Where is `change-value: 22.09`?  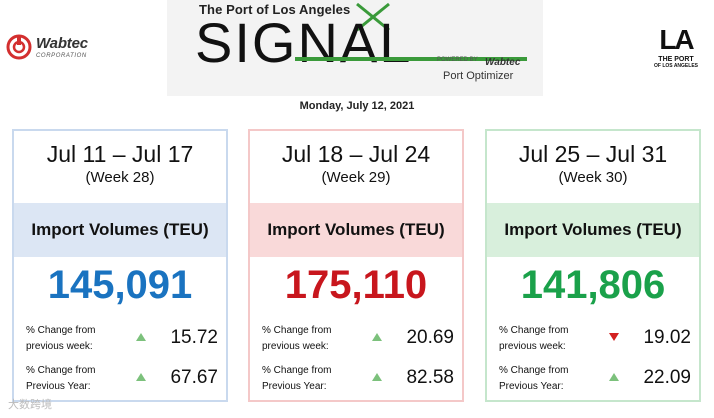 change-value: 22.09 is located at coordinates (667, 377).